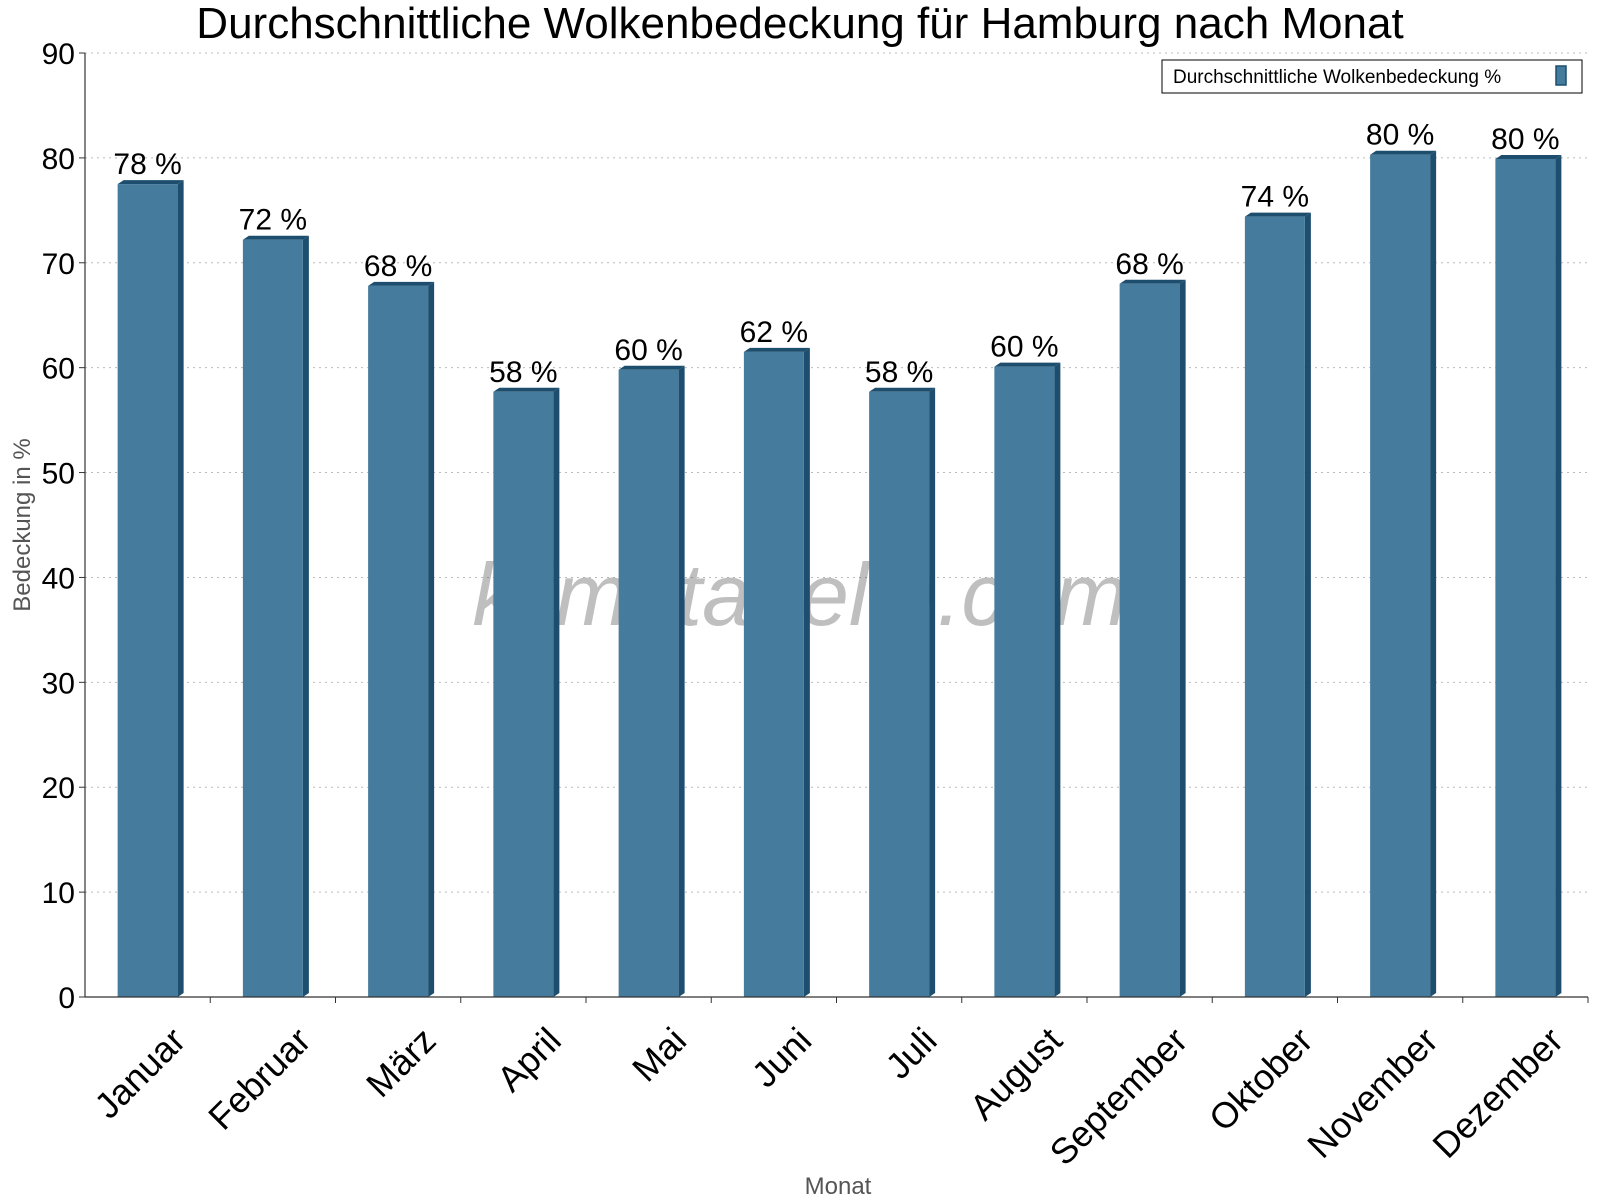 The image size is (1600, 1200). Describe the element at coordinates (273, 220) in the screenshot. I see `value-label: 72 %` at that location.